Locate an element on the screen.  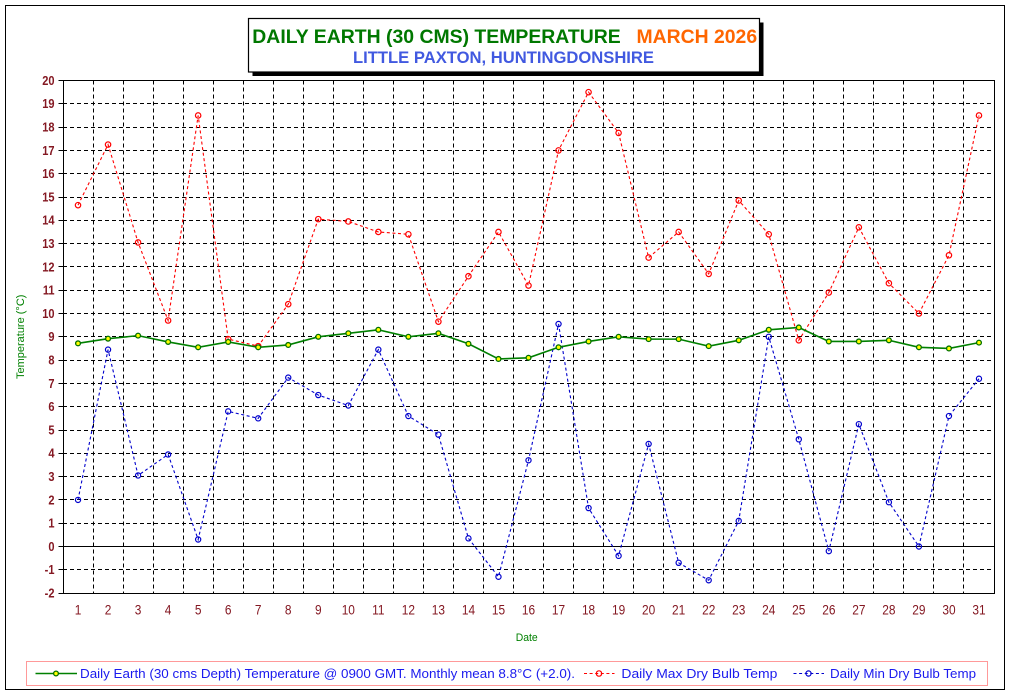
svg-text: 27 is located at coordinates (858, 610).